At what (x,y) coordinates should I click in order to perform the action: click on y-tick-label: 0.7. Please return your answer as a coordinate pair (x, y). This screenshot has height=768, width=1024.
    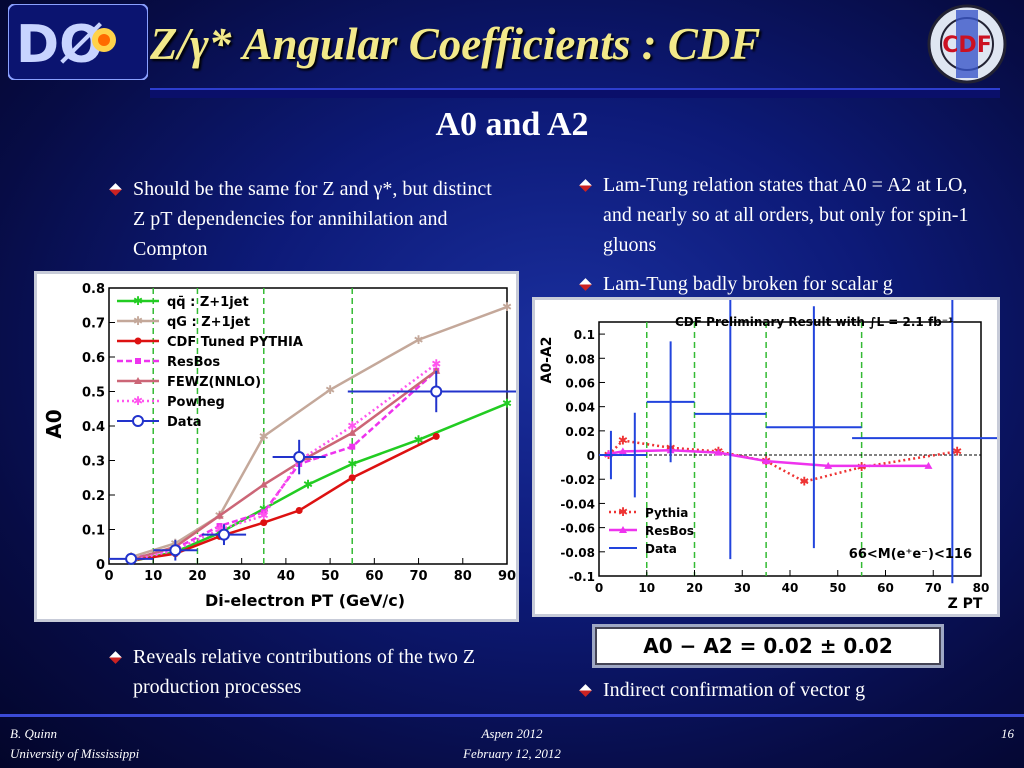
    Looking at the image, I should click on (93, 324).